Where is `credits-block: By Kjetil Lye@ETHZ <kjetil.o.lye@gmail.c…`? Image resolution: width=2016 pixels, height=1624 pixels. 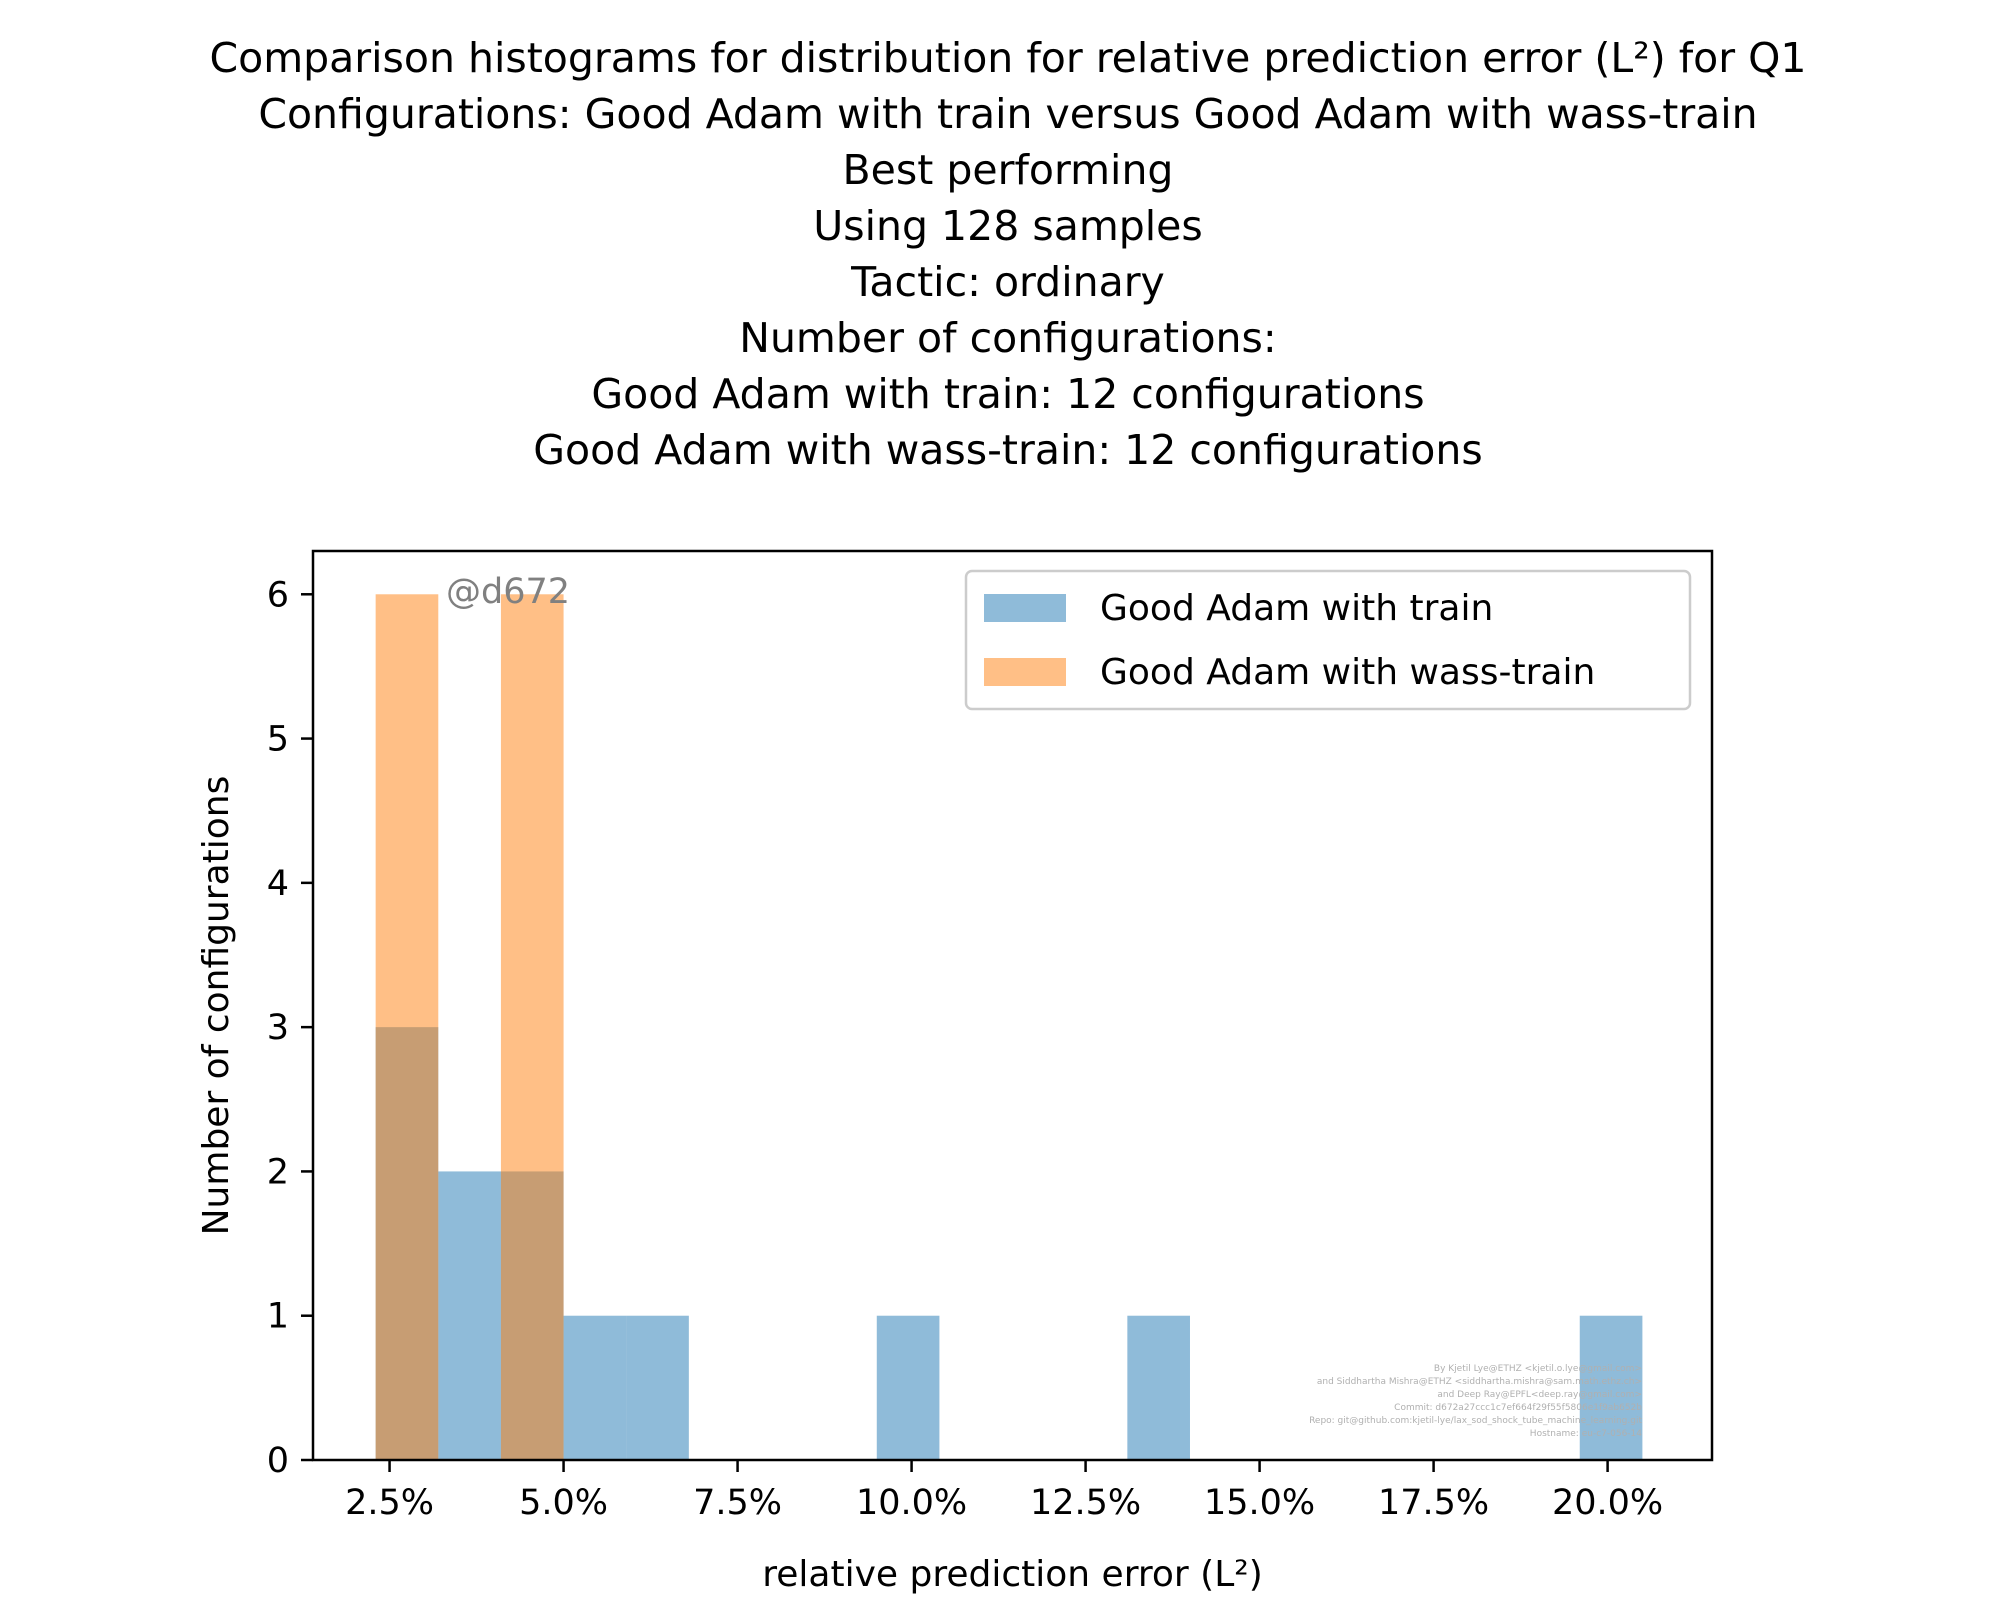
credits-block: By Kjetil Lye@ETHZ <kjetil.o.lye@gmail.c… is located at coordinates (1475, 1401).